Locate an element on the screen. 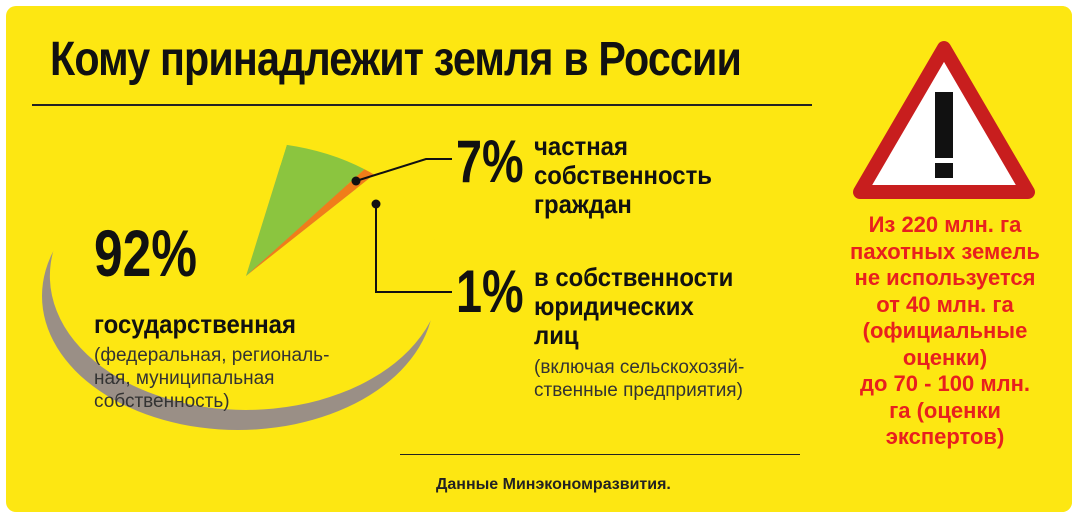  title-divider is located at coordinates (543, 105).